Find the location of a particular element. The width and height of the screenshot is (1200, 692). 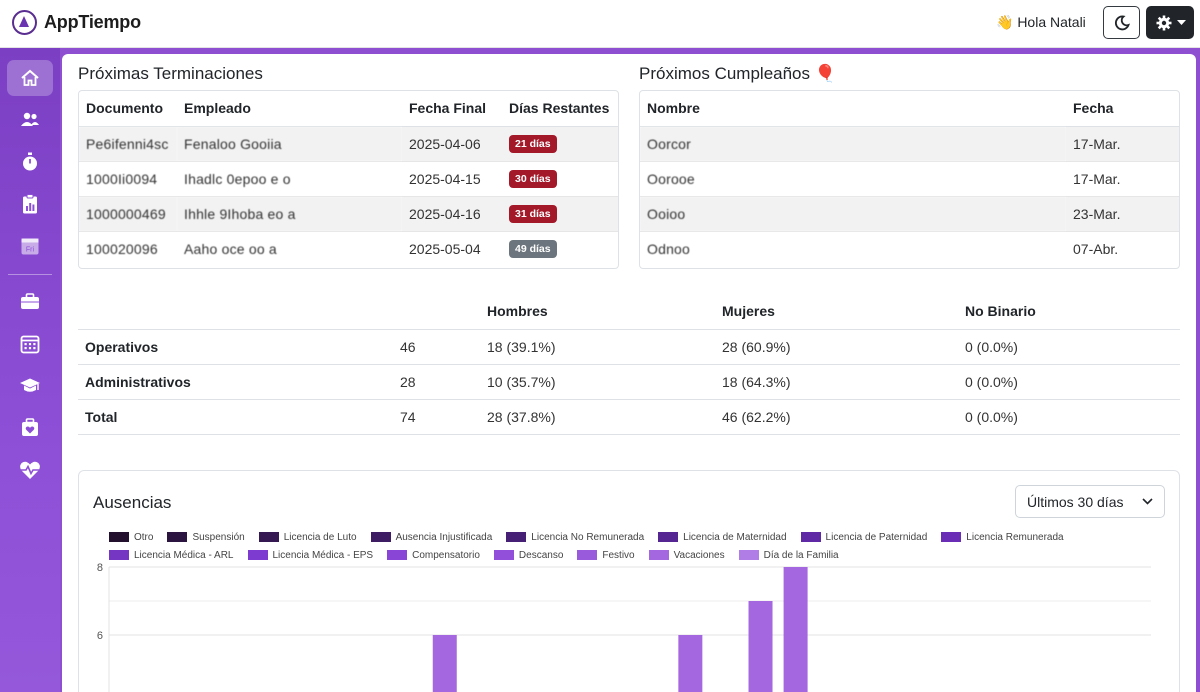

table-row: Oorooe 17-Mar. is located at coordinates (909, 178).